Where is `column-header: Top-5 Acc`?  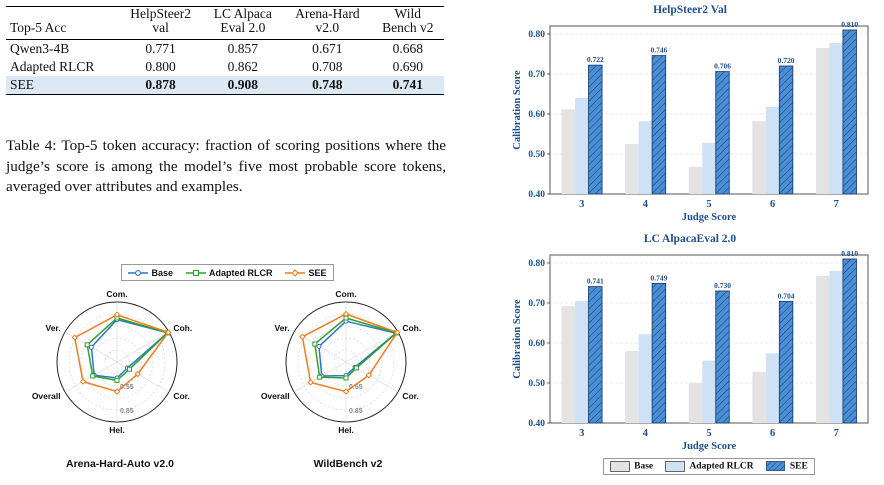
column-header: Top-5 Acc is located at coordinates (62, 23).